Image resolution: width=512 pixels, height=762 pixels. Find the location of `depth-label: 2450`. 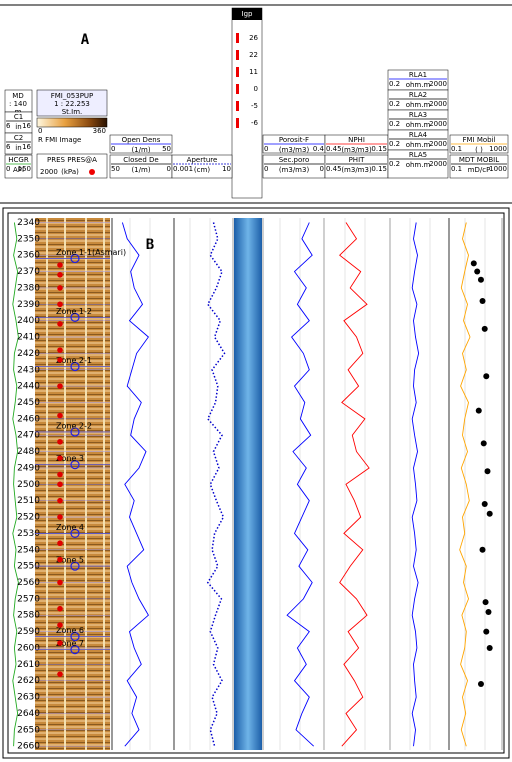

depth-label: 2450 is located at coordinates (28, 403).